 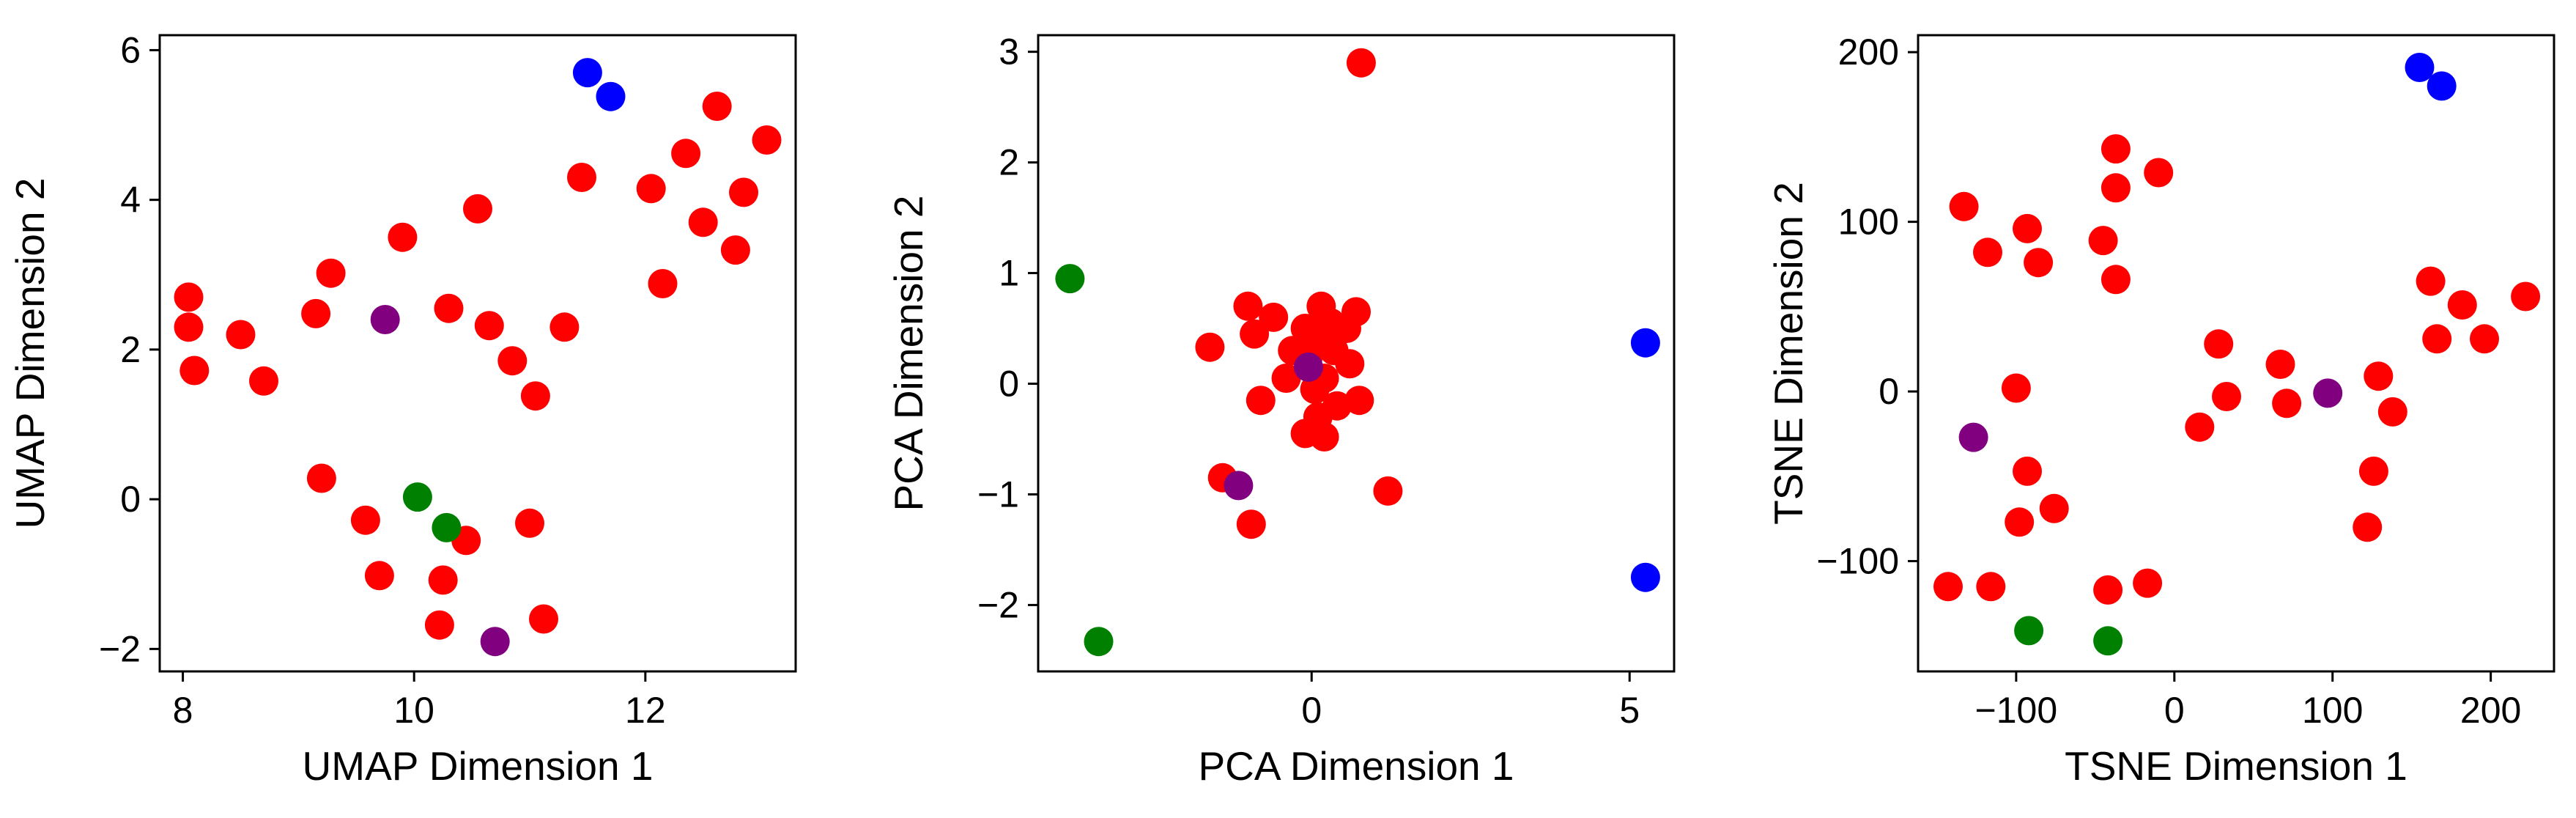 What do you see at coordinates (1868, 52) in the screenshot?
I see `y-tick-label: 200` at bounding box center [1868, 52].